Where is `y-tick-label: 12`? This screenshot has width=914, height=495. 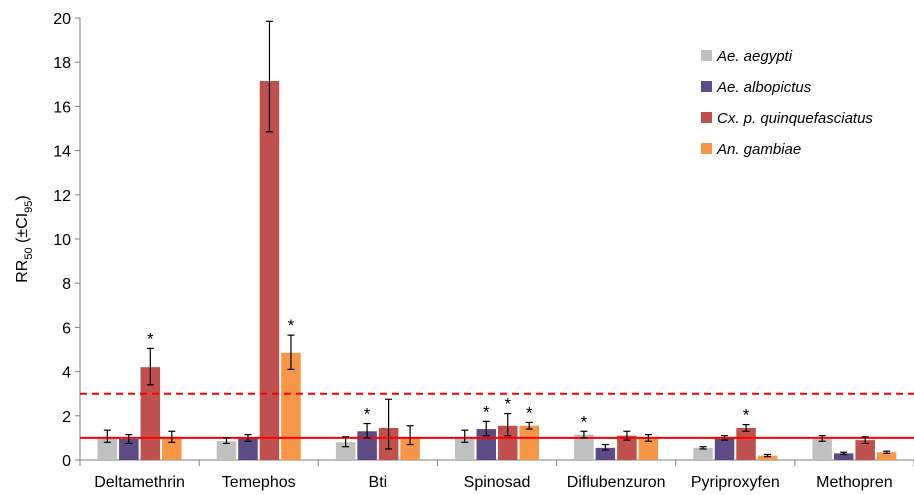
y-tick-label: 12 is located at coordinates (62, 196).